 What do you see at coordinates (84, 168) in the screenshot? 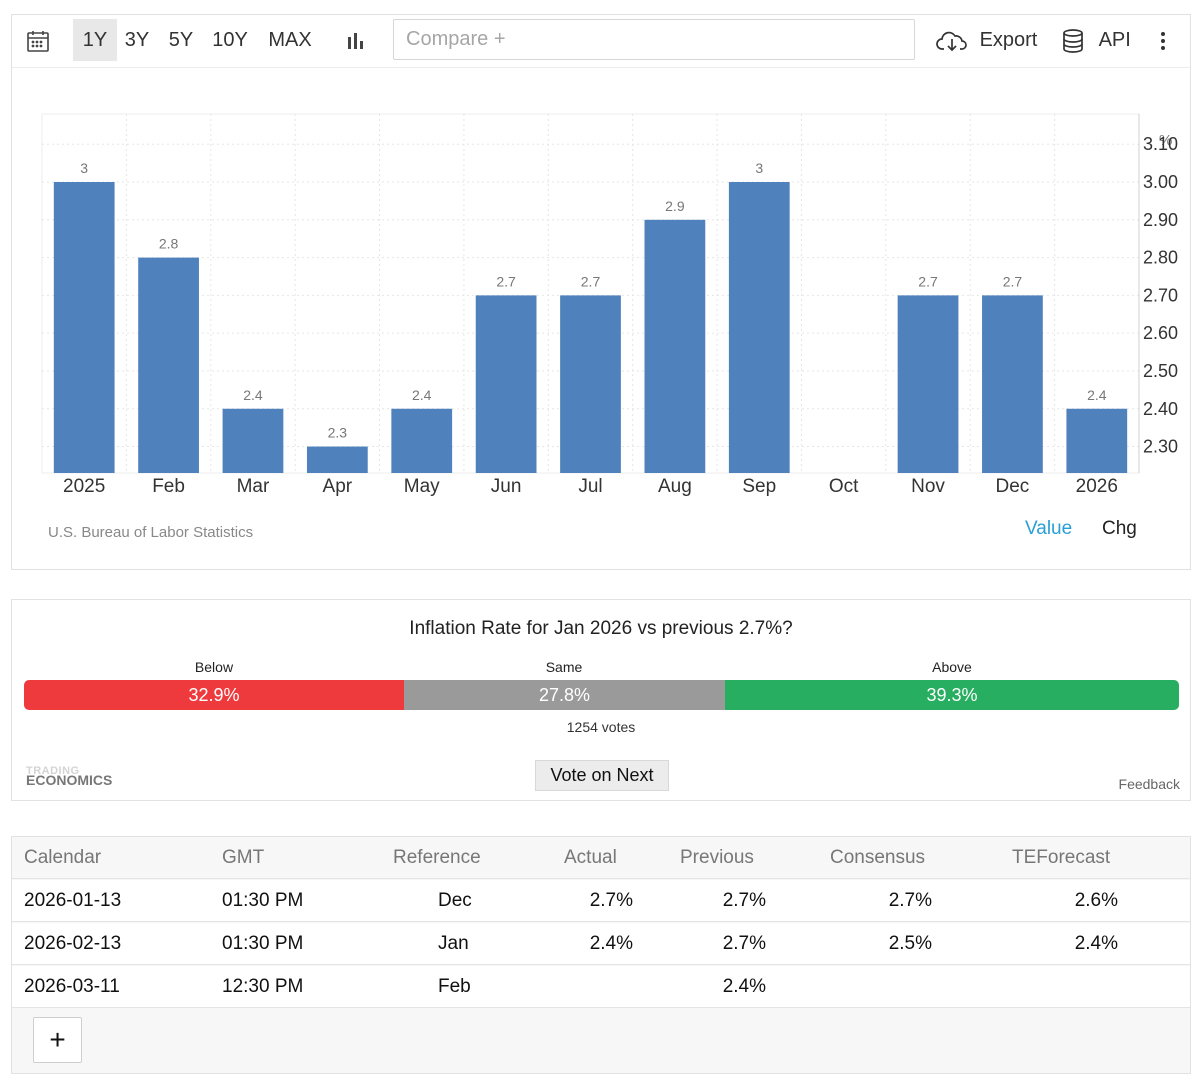
I see `data-label: 3` at bounding box center [84, 168].